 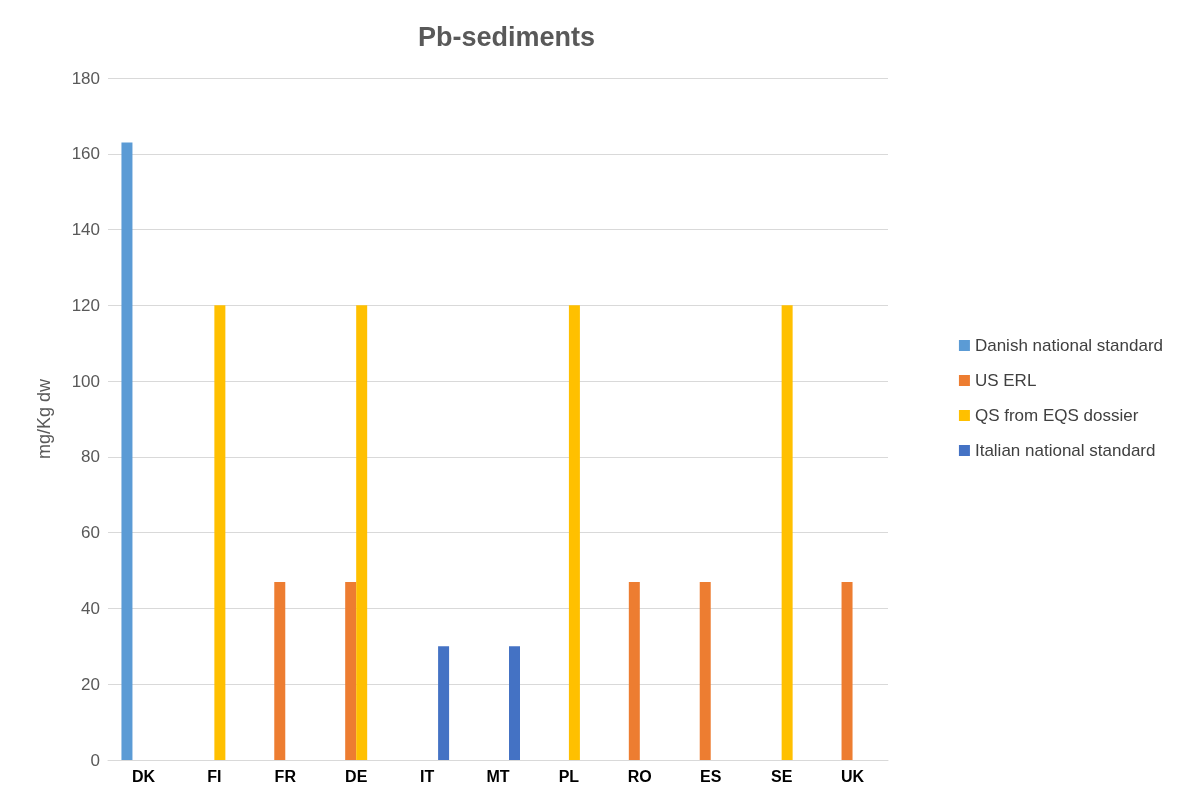 What do you see at coordinates (90, 684) in the screenshot?
I see `y-tick-label: 20` at bounding box center [90, 684].